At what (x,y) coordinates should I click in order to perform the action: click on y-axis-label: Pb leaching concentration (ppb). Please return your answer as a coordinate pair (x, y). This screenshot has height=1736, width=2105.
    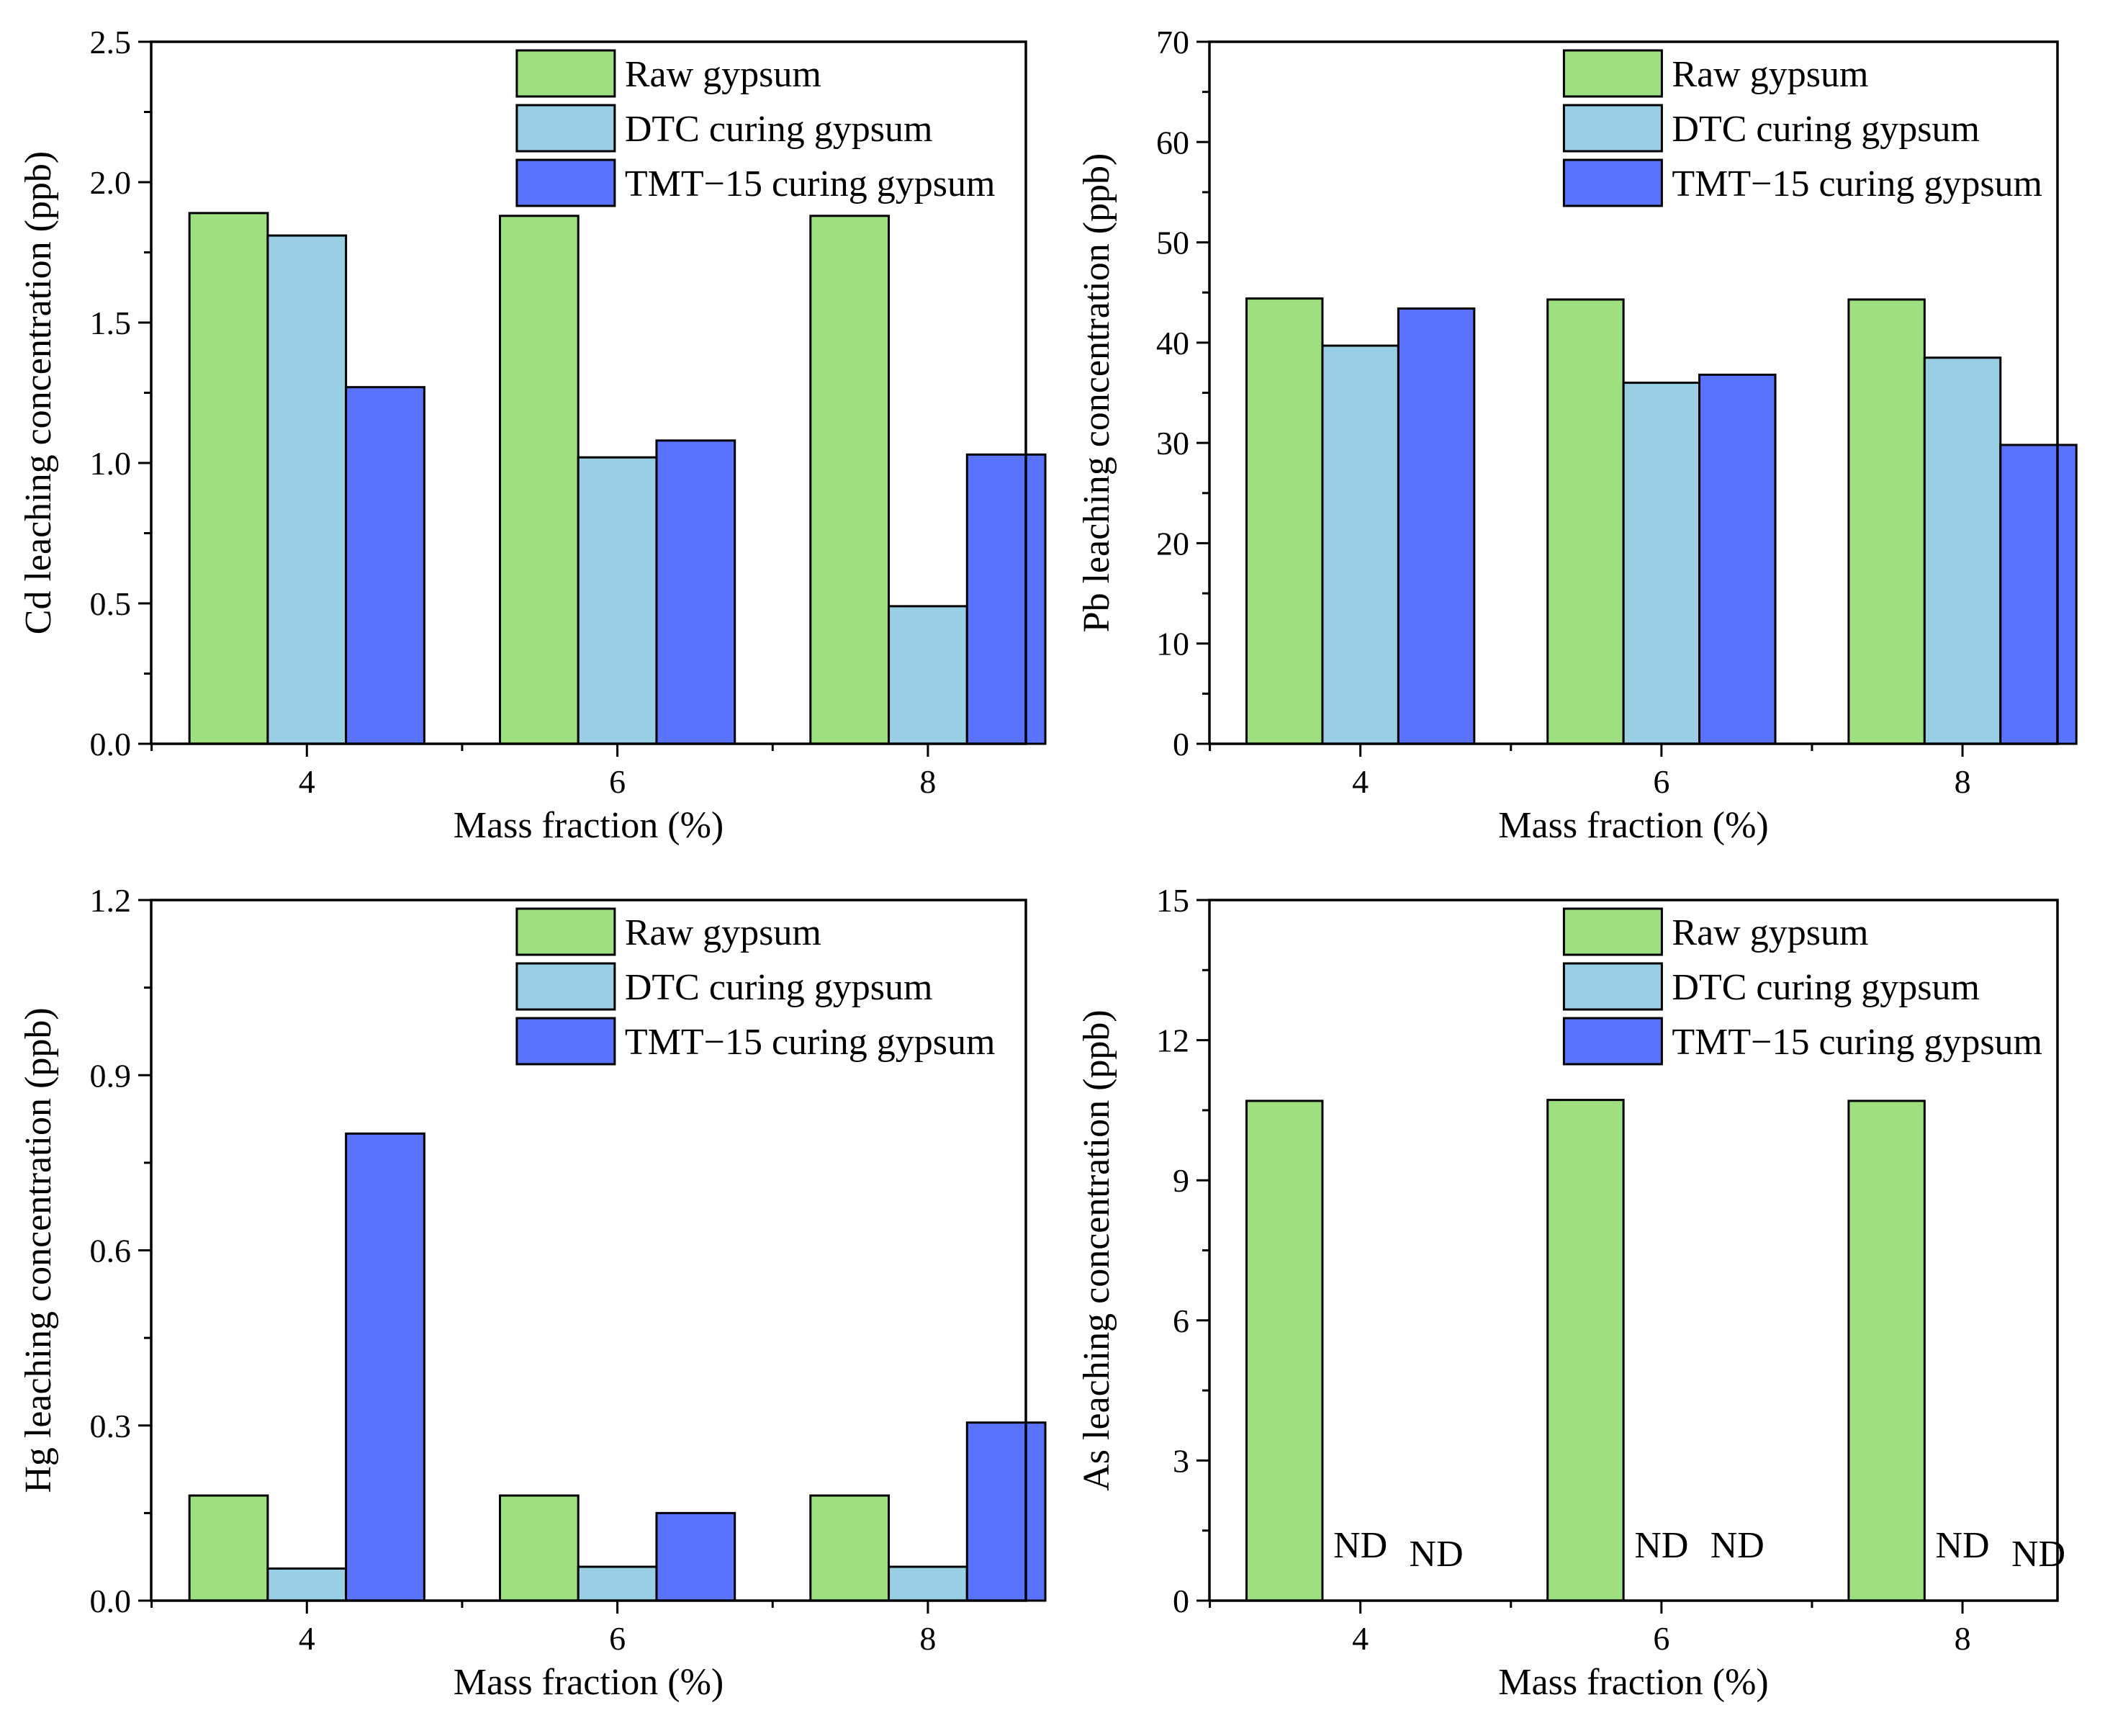
    Looking at the image, I should click on (1096, 393).